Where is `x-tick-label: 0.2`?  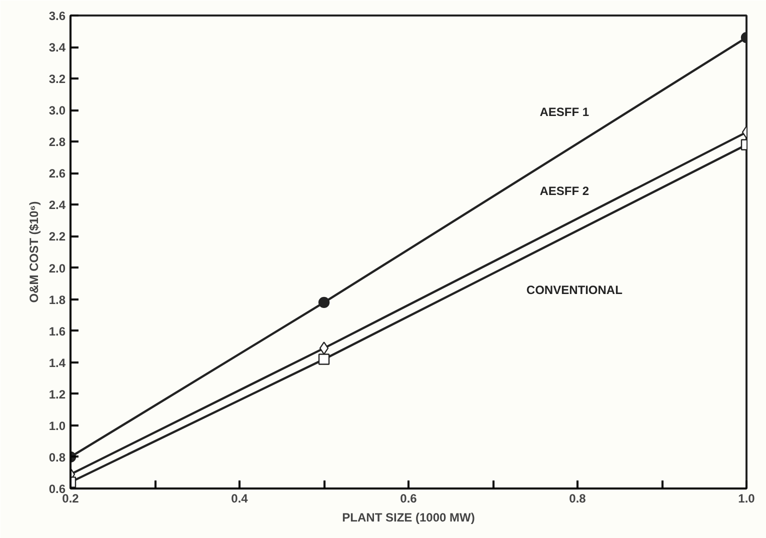 x-tick-label: 0.2 is located at coordinates (71, 499).